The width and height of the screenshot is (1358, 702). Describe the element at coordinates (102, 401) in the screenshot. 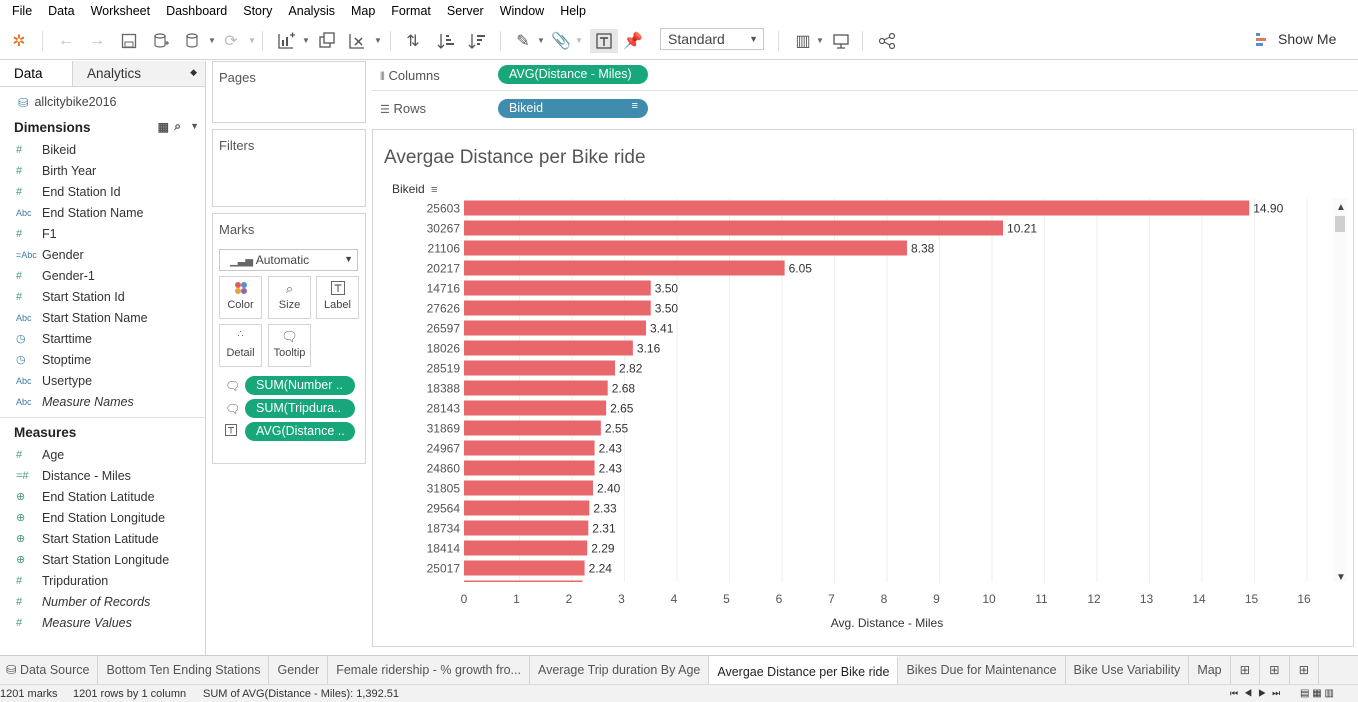

I see `field-measure-names: Abc Measure Names` at that location.